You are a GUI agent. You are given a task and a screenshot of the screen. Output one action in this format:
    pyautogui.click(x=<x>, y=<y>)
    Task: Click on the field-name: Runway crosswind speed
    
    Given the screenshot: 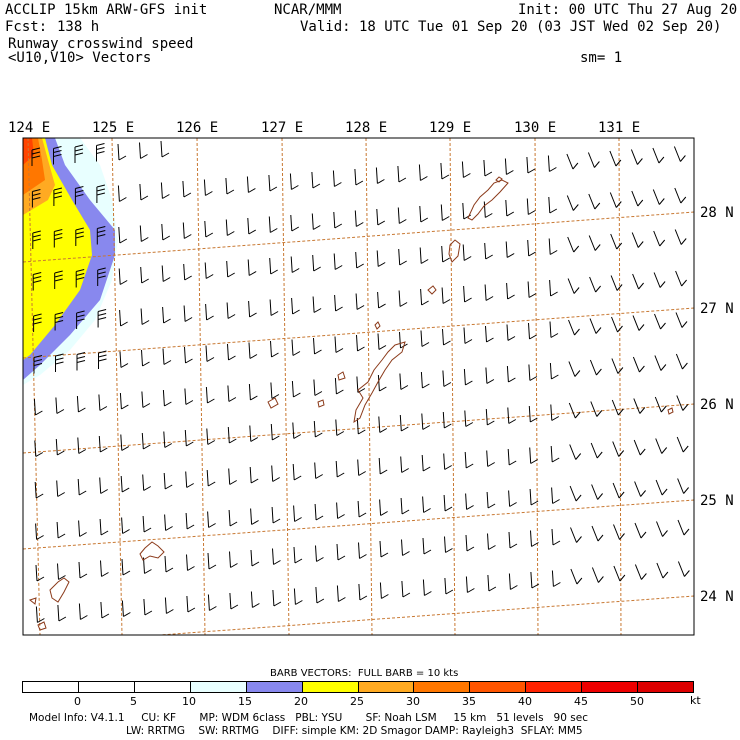 What is the action you would take?
    pyautogui.click(x=101, y=44)
    